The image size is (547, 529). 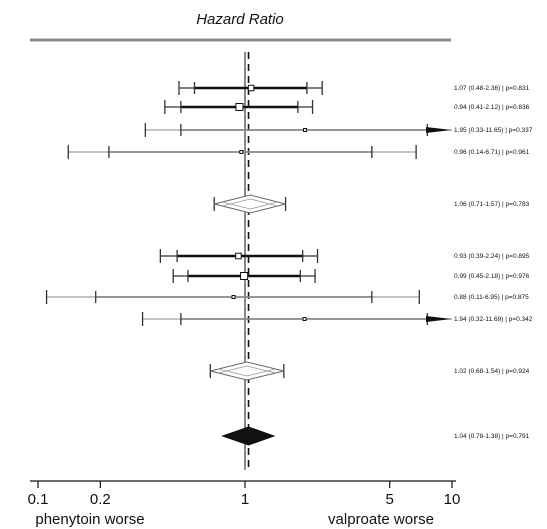 I want to click on x-tick-label: 10, so click(x=452, y=499).